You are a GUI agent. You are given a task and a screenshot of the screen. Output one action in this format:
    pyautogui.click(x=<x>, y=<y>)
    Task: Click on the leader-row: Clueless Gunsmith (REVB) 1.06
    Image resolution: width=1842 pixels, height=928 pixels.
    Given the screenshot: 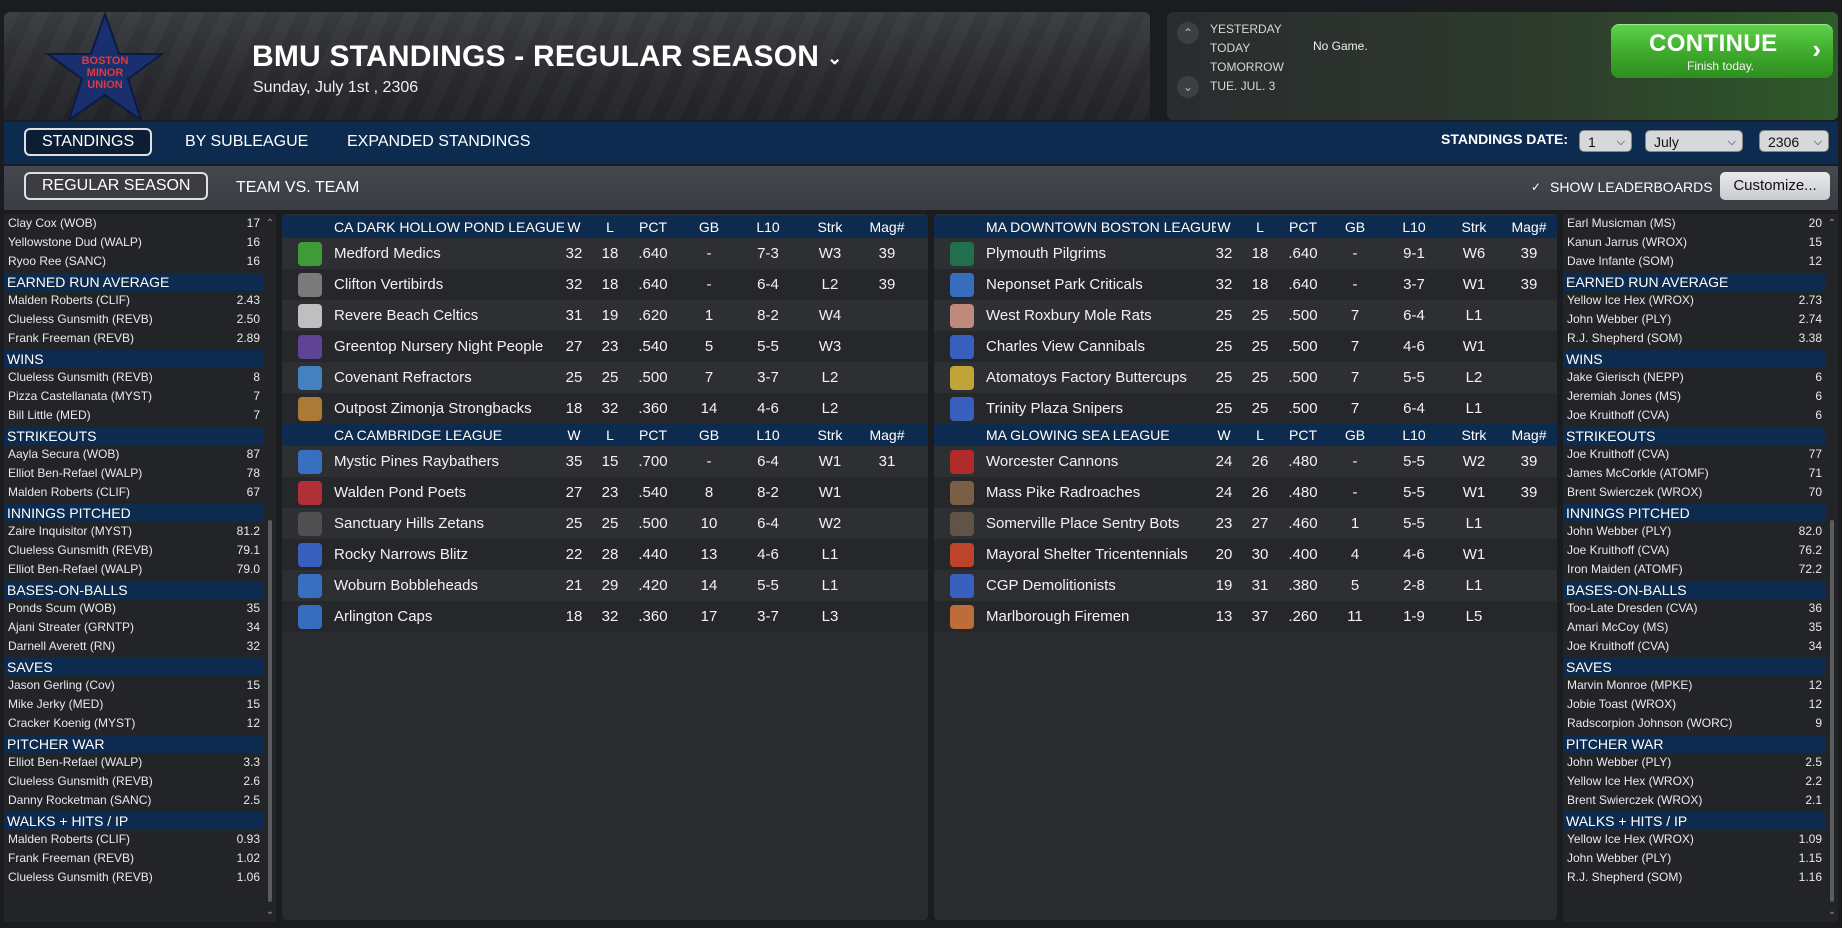 What is the action you would take?
    pyautogui.click(x=134, y=877)
    